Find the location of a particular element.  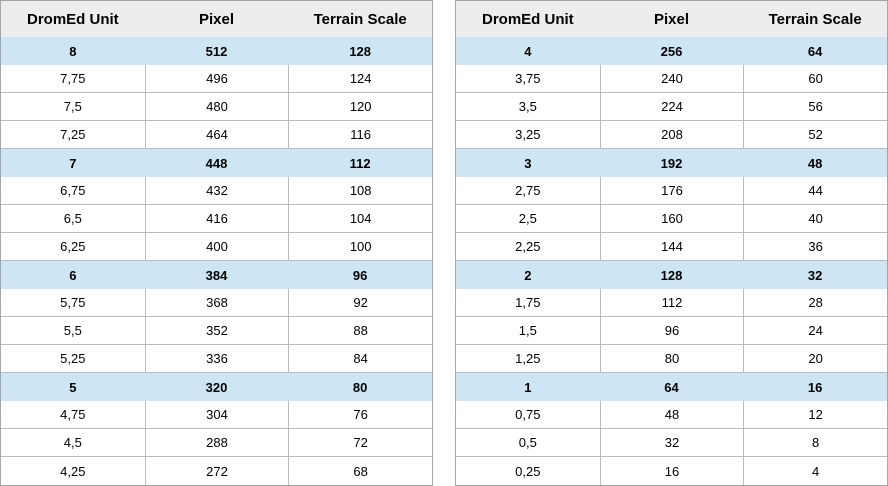

table-cell: 7,25 is located at coordinates (73, 134).